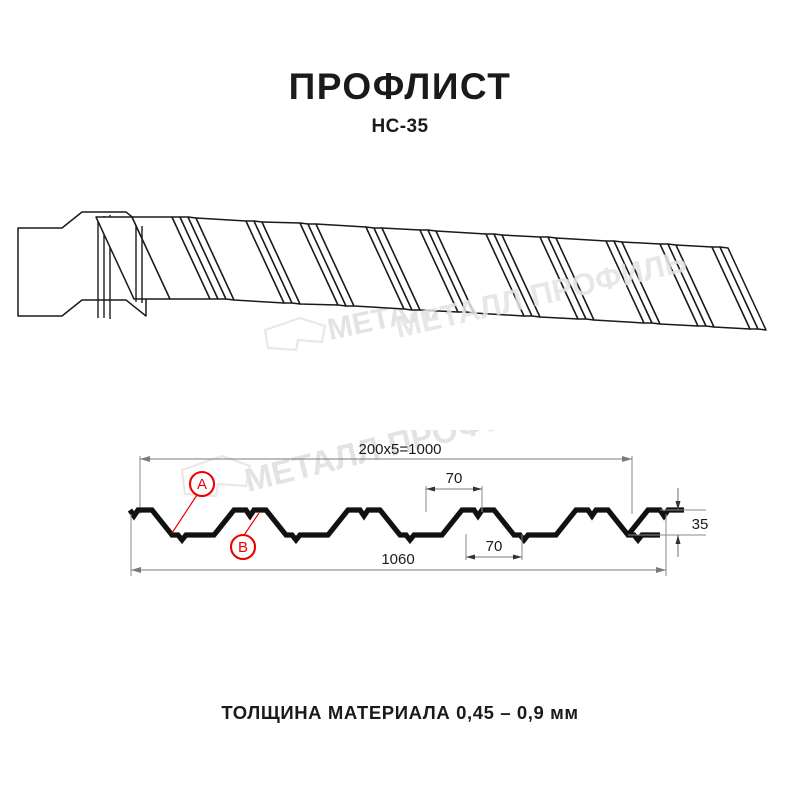  I want to click on dimension-overall-width-label: 1060, so click(397, 559).